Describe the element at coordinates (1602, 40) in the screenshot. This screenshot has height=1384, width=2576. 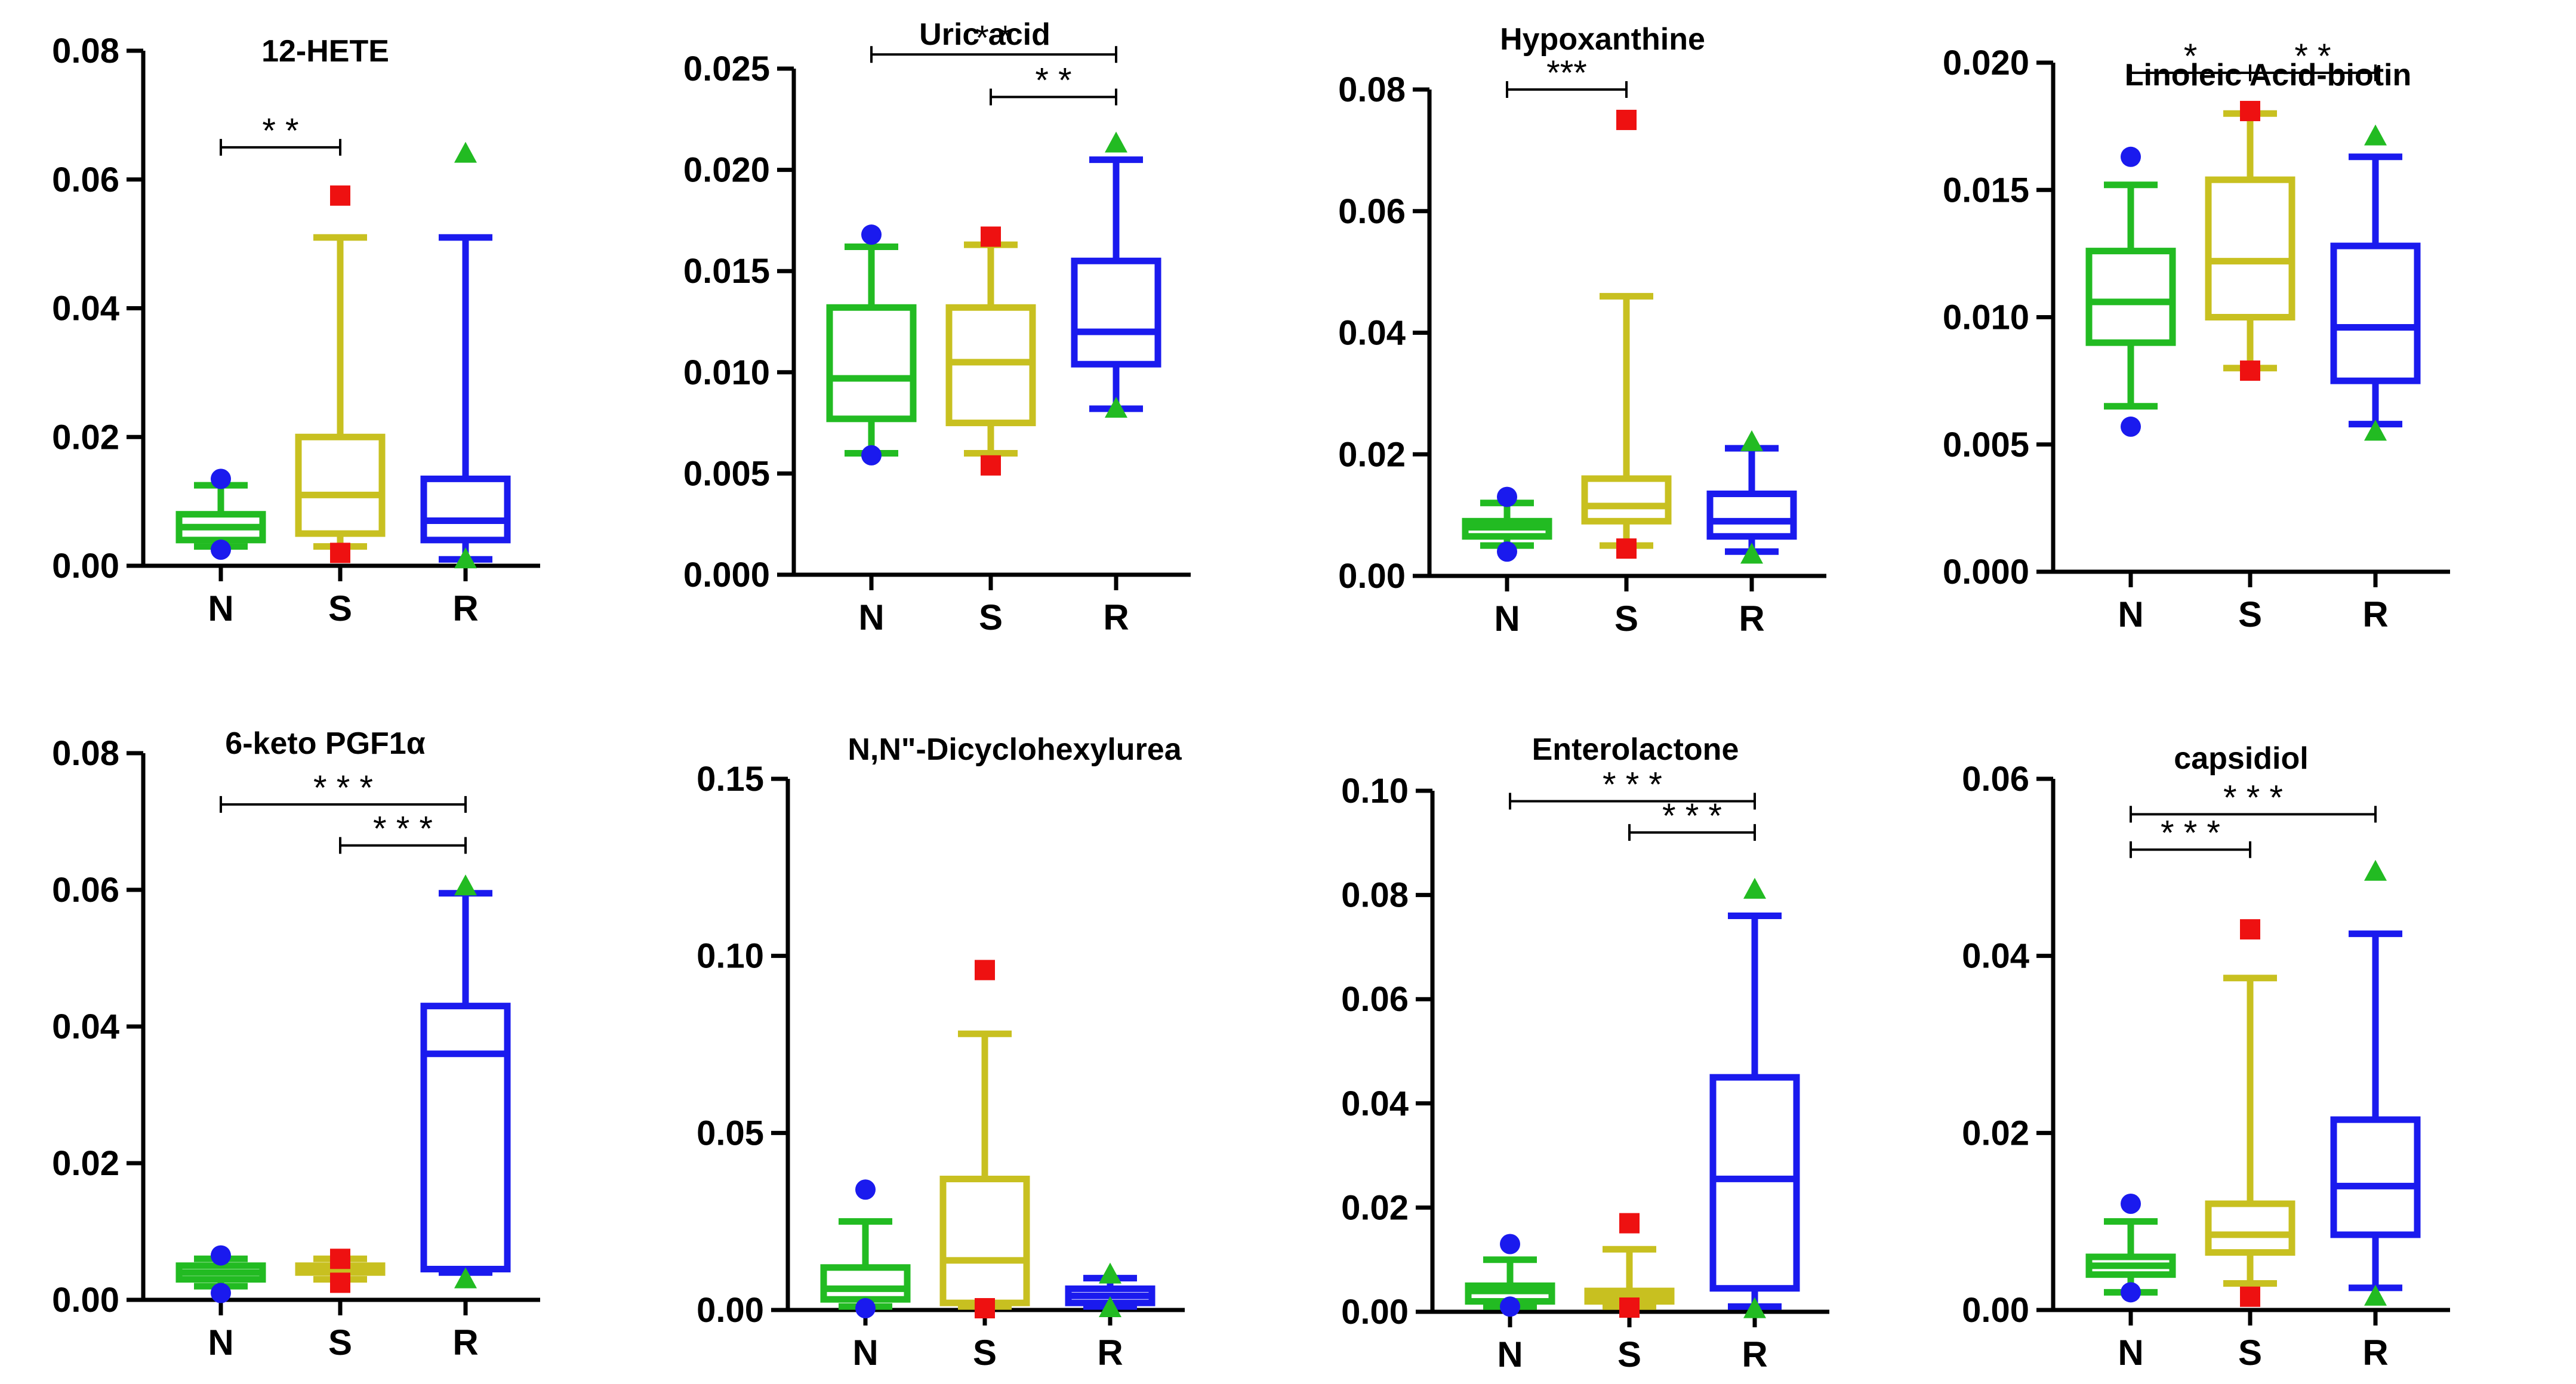
I see `chart-title: Hypoxanthine` at that location.